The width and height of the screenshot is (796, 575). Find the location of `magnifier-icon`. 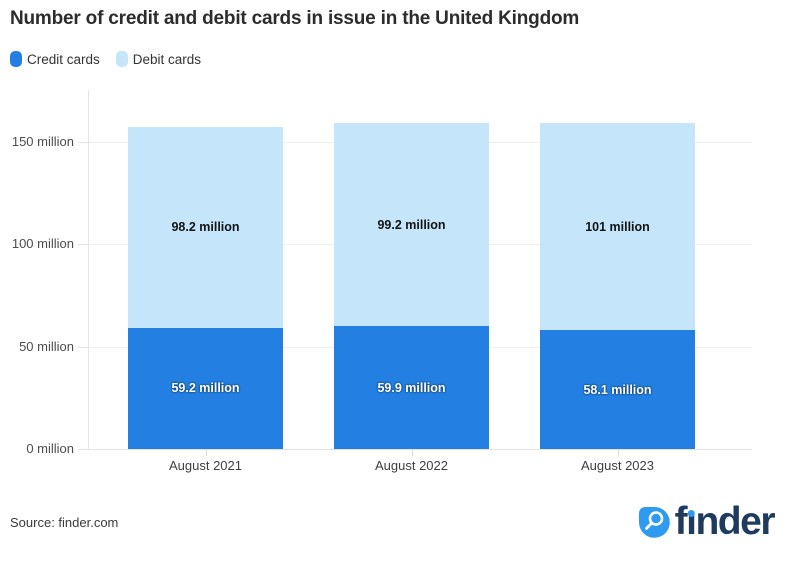

magnifier-icon is located at coordinates (653, 521).